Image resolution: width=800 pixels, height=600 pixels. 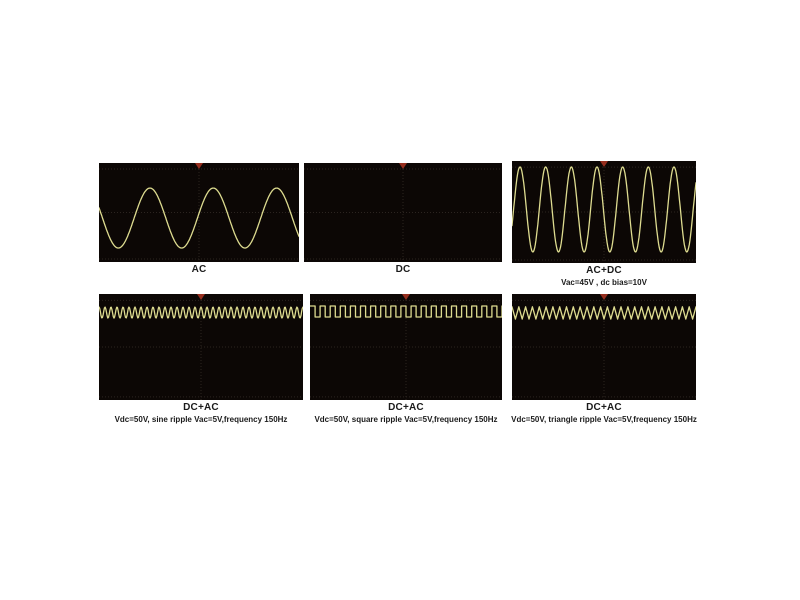 What do you see at coordinates (604, 270) in the screenshot?
I see `panel-title: AC+DC` at bounding box center [604, 270].